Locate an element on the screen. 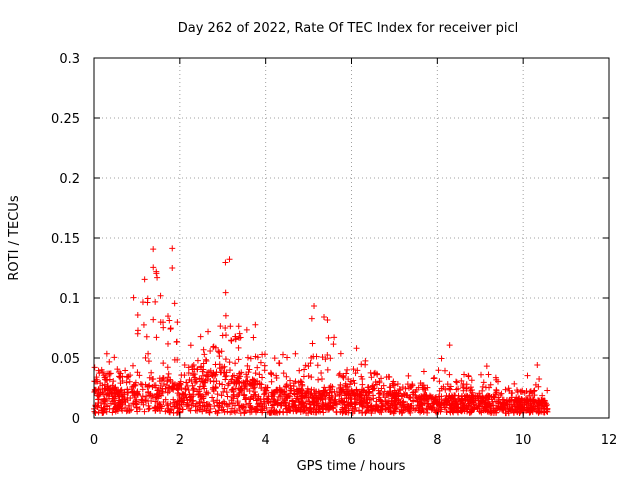 Image resolution: width=640 pixels, height=480 pixels. y-tick-label: 0.2 is located at coordinates (69, 179).